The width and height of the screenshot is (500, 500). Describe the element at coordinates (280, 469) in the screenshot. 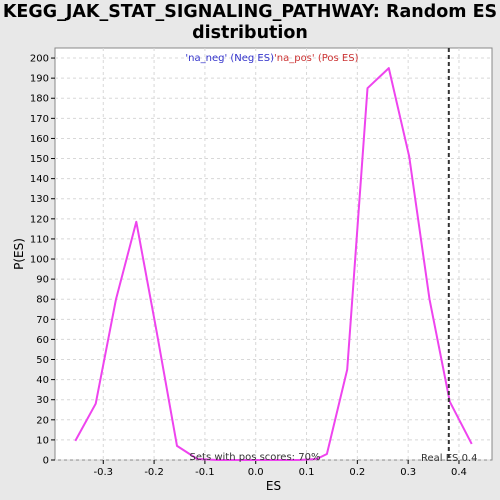

I see `x-axis: -0.3 -0.2 -0.1 0.0 0.1 0.2 0.3 0.4` at that location.